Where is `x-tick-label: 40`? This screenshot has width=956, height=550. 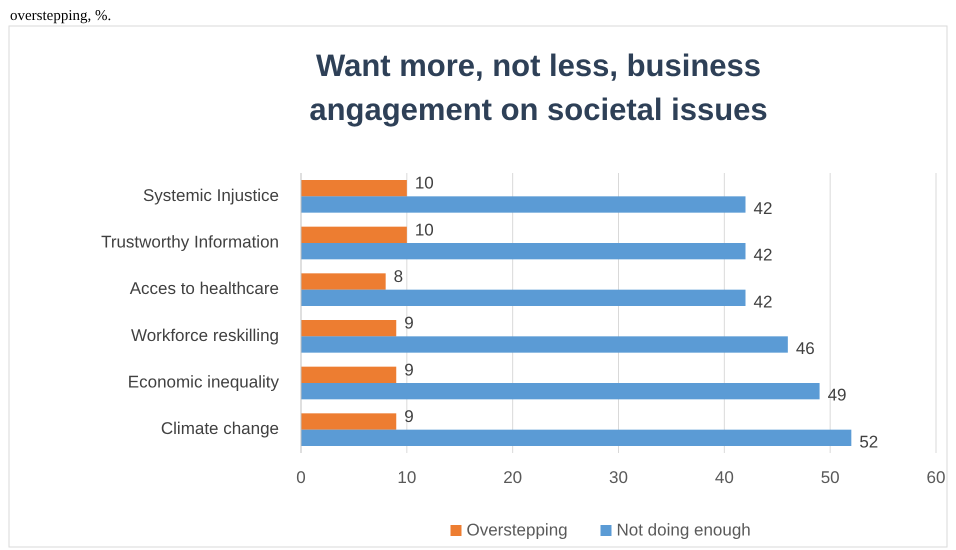
x-tick-label: 40 is located at coordinates (724, 477).